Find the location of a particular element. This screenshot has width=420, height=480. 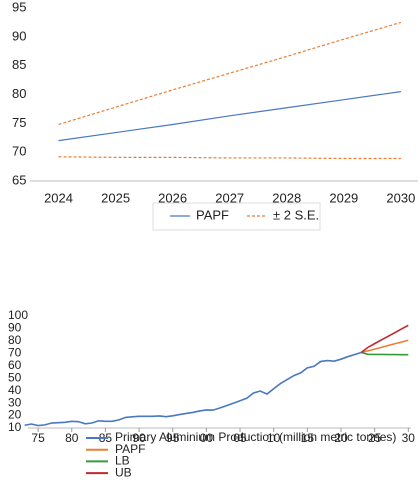

legend-box is located at coordinates (236, 216).